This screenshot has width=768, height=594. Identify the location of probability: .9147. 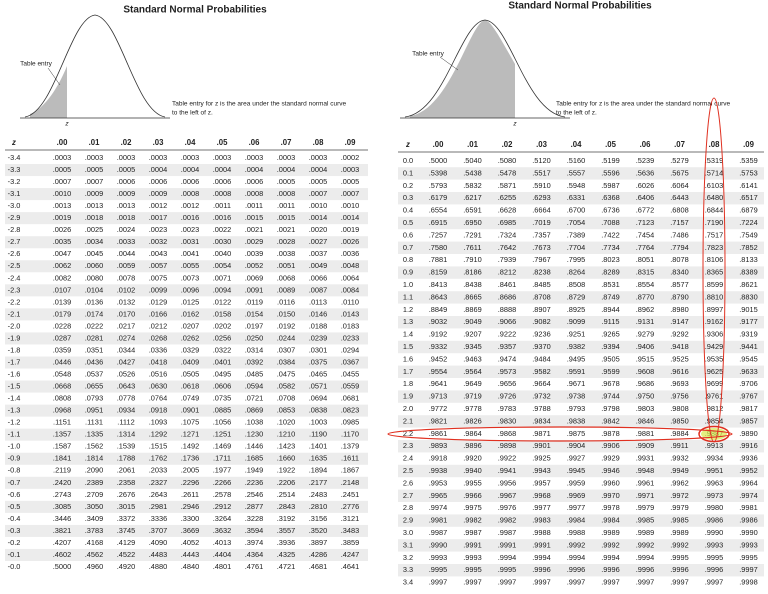
(679, 321).